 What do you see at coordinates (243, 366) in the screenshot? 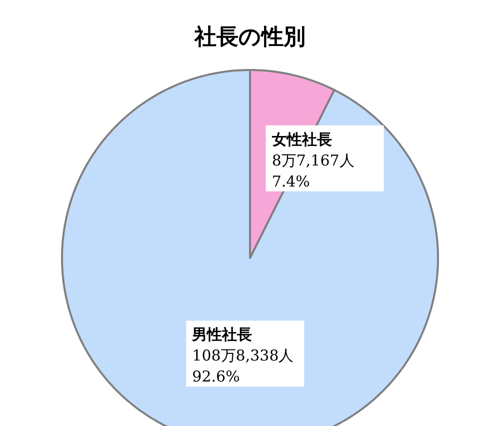
I see `data-label: 108万8,338人 92.6%` at bounding box center [243, 366].